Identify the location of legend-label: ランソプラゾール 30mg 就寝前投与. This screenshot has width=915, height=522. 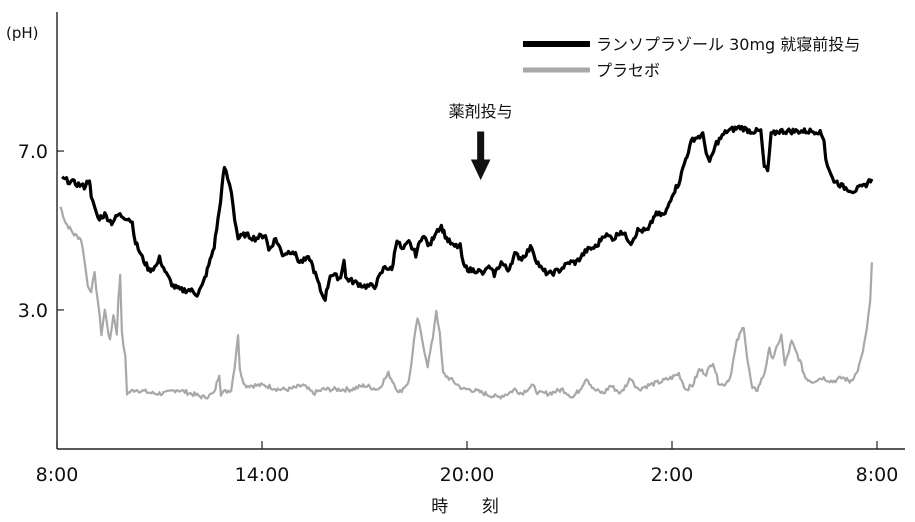
(728, 44).